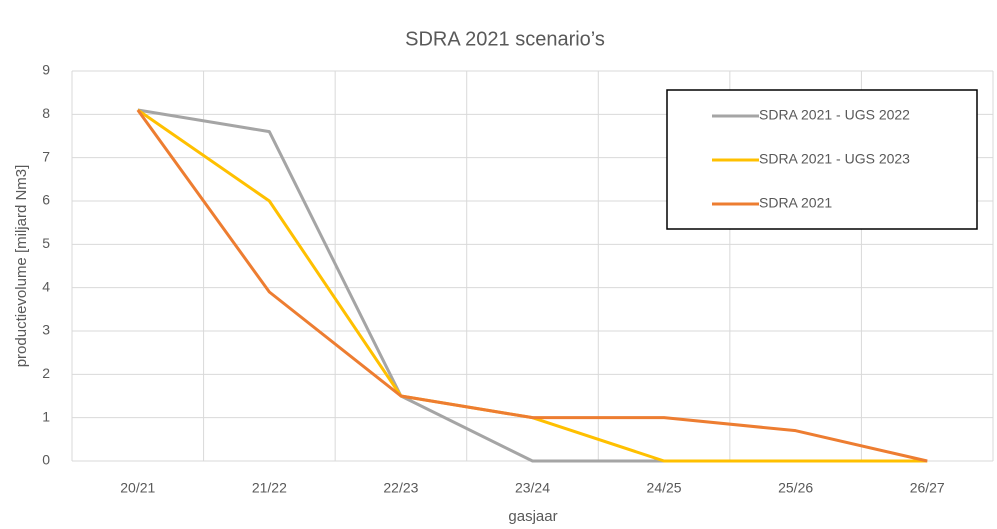 The image size is (997, 529). What do you see at coordinates (137, 488) in the screenshot?
I see `x-tick-label: 20/21` at bounding box center [137, 488].